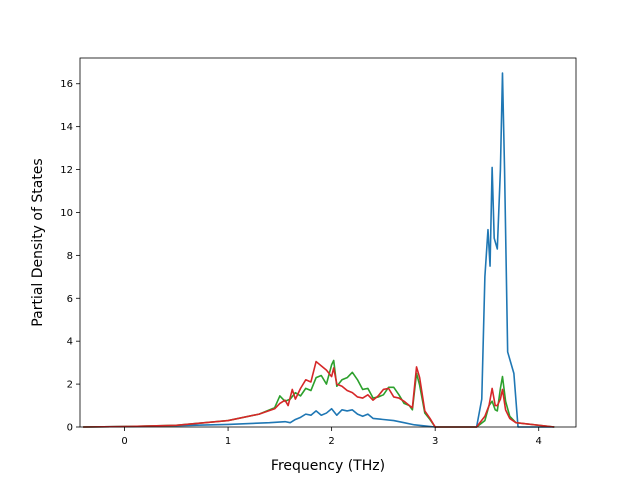  Describe the element at coordinates (38, 242) in the screenshot. I see `y-axis-label: Partial Density of States` at that location.